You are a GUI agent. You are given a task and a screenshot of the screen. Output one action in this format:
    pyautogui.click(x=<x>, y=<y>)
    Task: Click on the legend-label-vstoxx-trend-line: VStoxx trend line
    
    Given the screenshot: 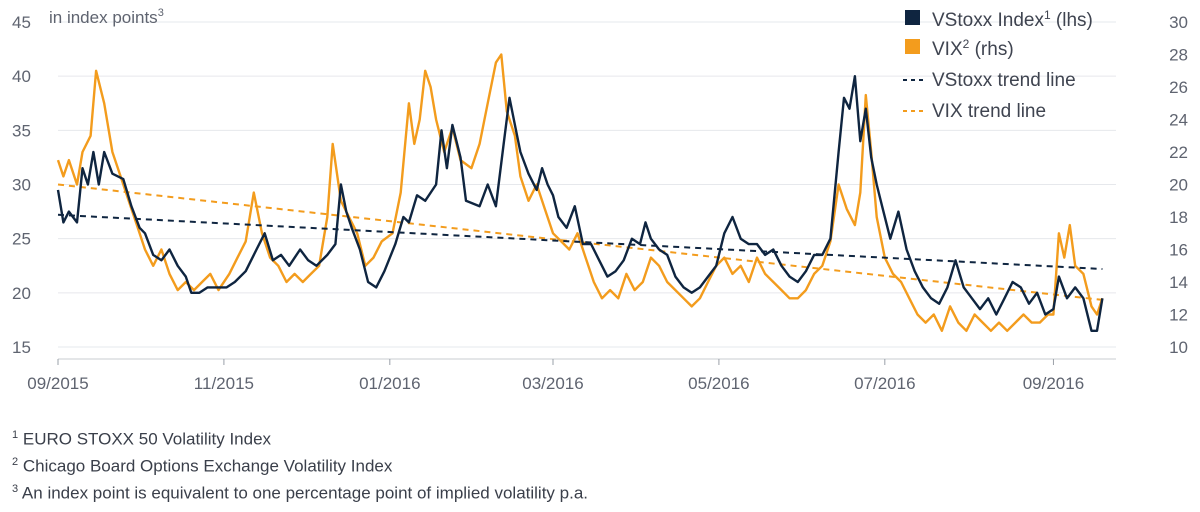 What is the action you would take?
    pyautogui.click(x=1004, y=80)
    